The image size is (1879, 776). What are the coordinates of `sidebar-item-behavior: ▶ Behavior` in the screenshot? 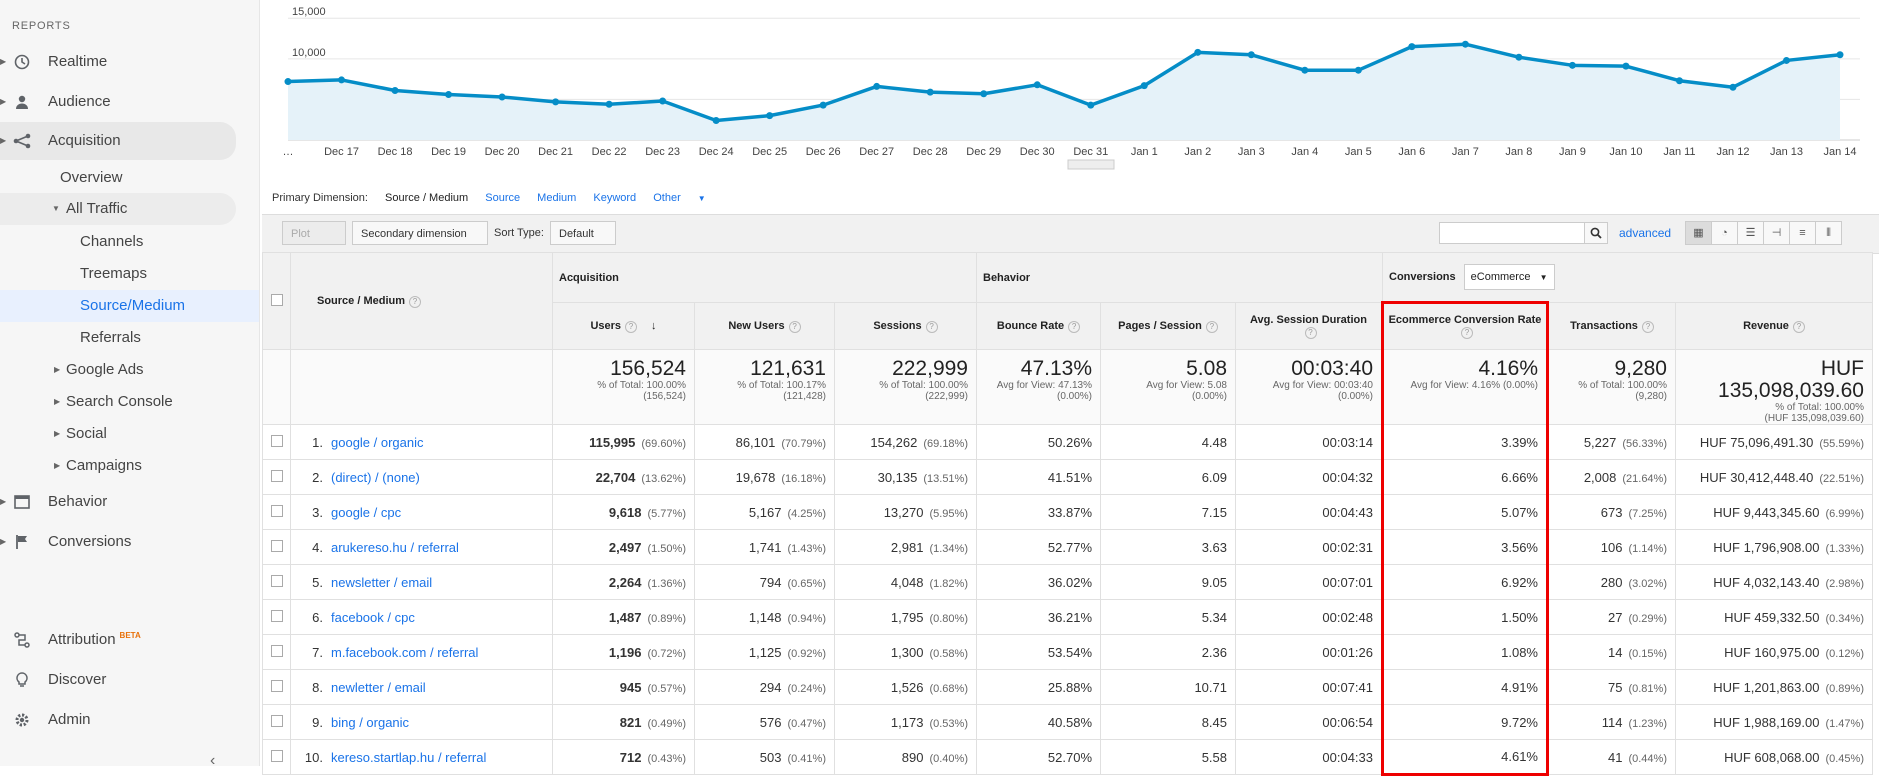 It's located at (129, 502).